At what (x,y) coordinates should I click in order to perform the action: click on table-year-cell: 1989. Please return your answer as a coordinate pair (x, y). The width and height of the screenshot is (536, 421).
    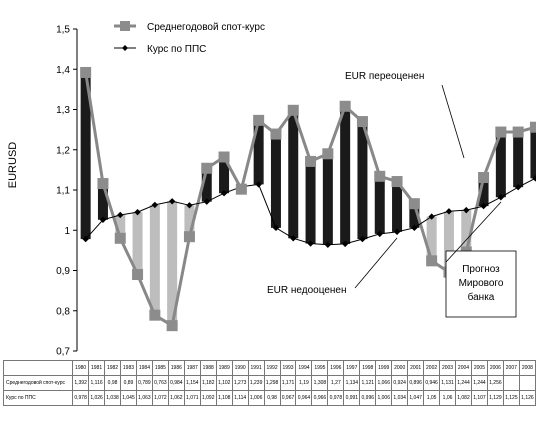
    Looking at the image, I should click on (224, 368).